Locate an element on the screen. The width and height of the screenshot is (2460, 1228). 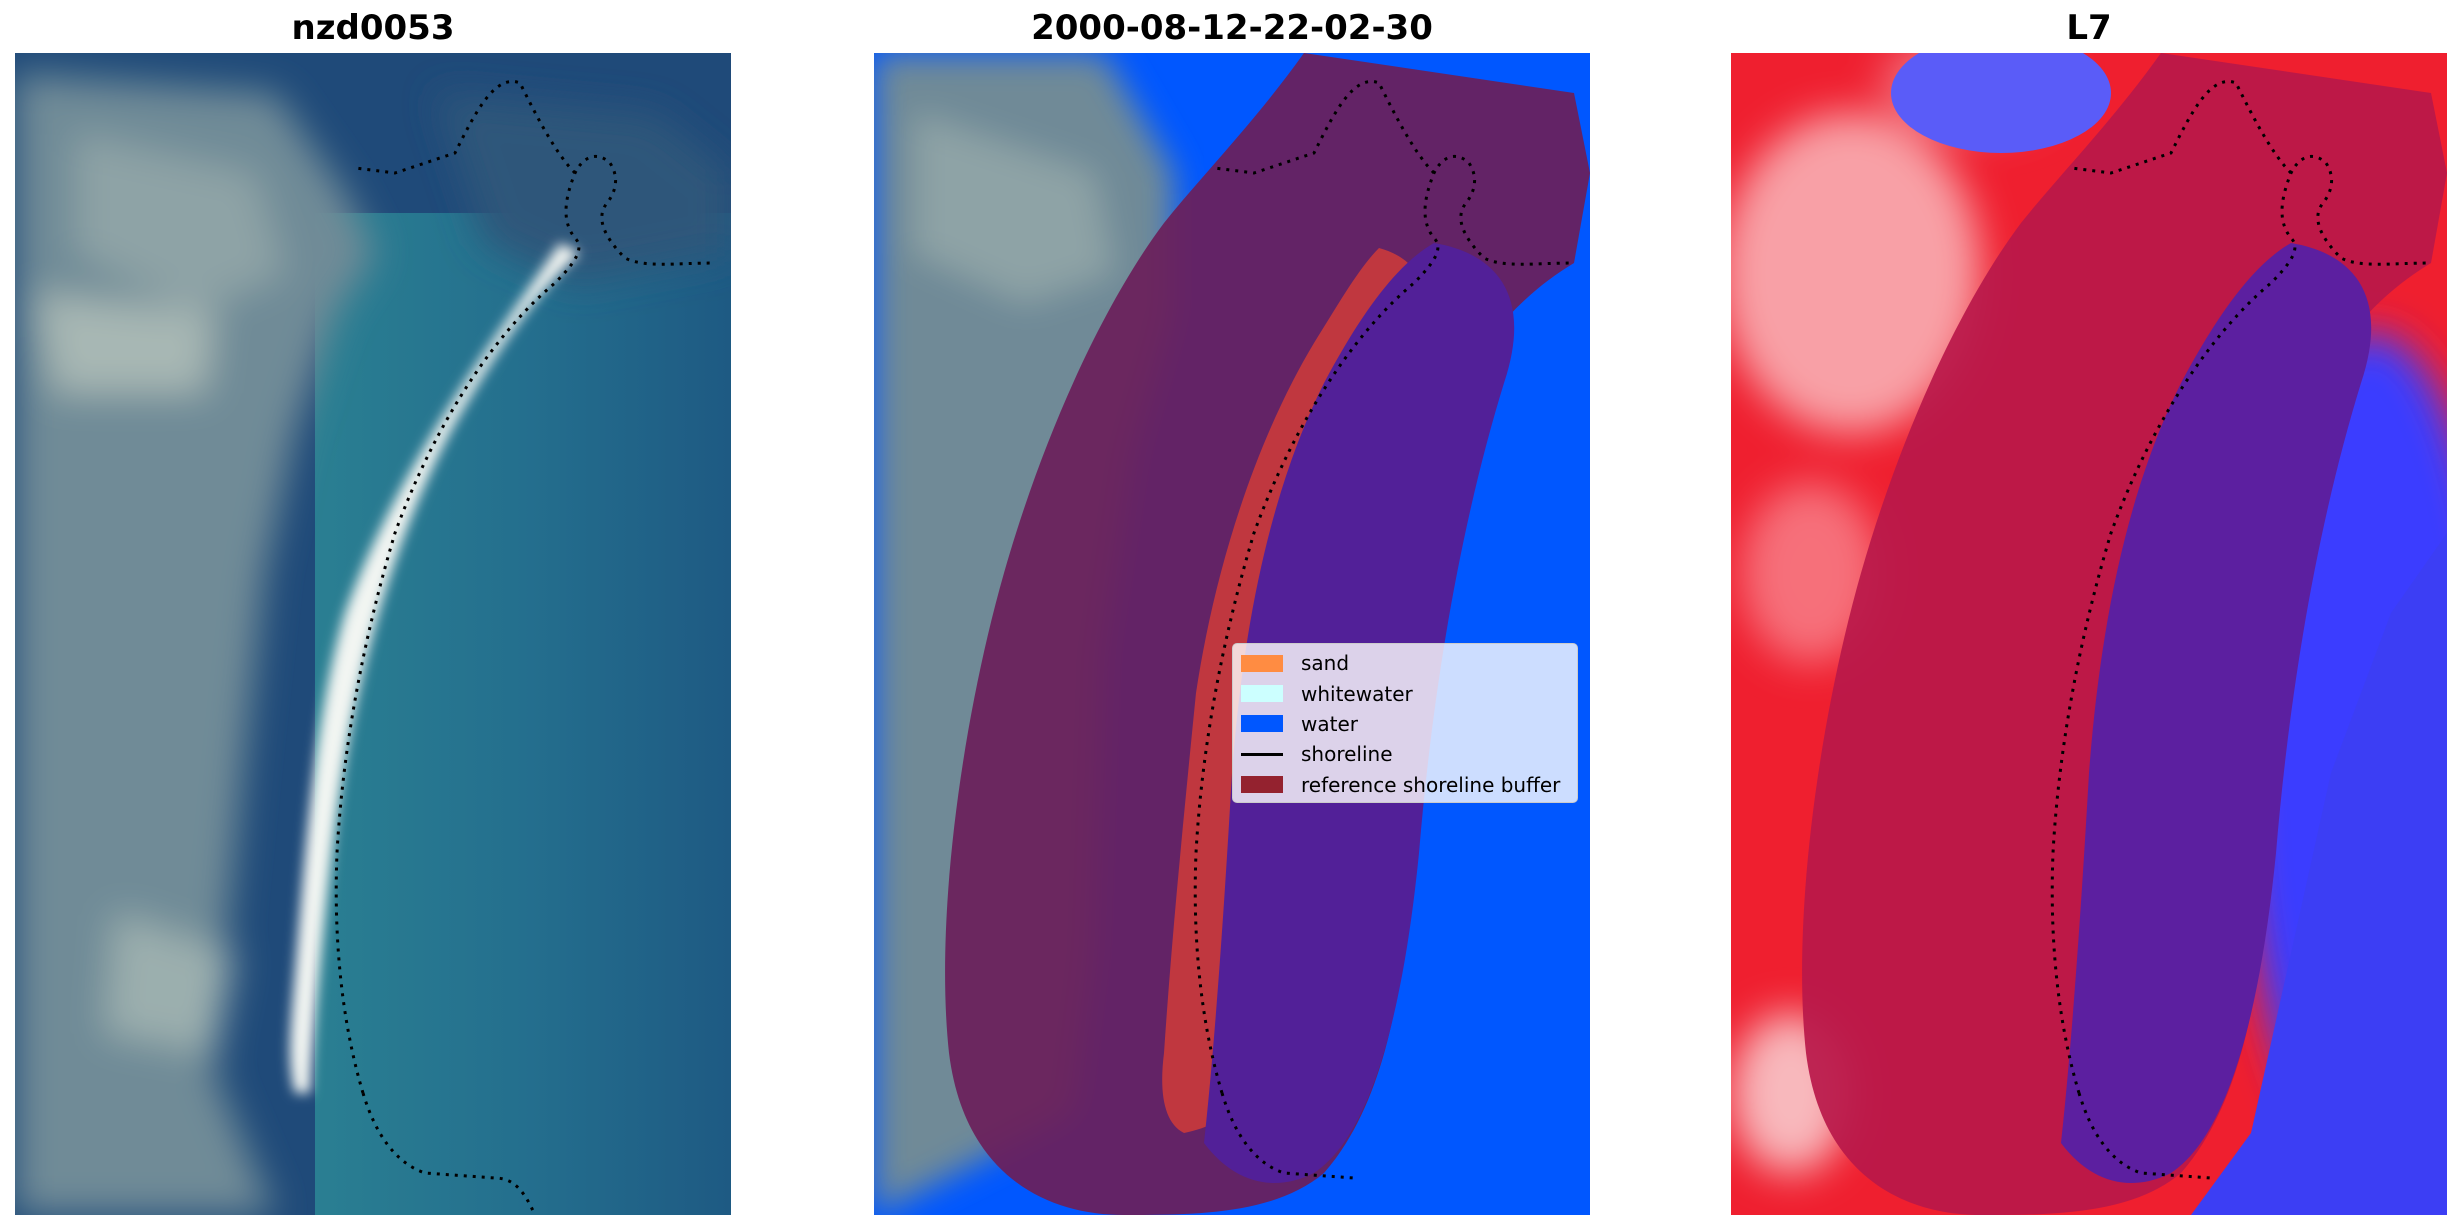
index-water-buffer is located at coordinates (2216, 713).